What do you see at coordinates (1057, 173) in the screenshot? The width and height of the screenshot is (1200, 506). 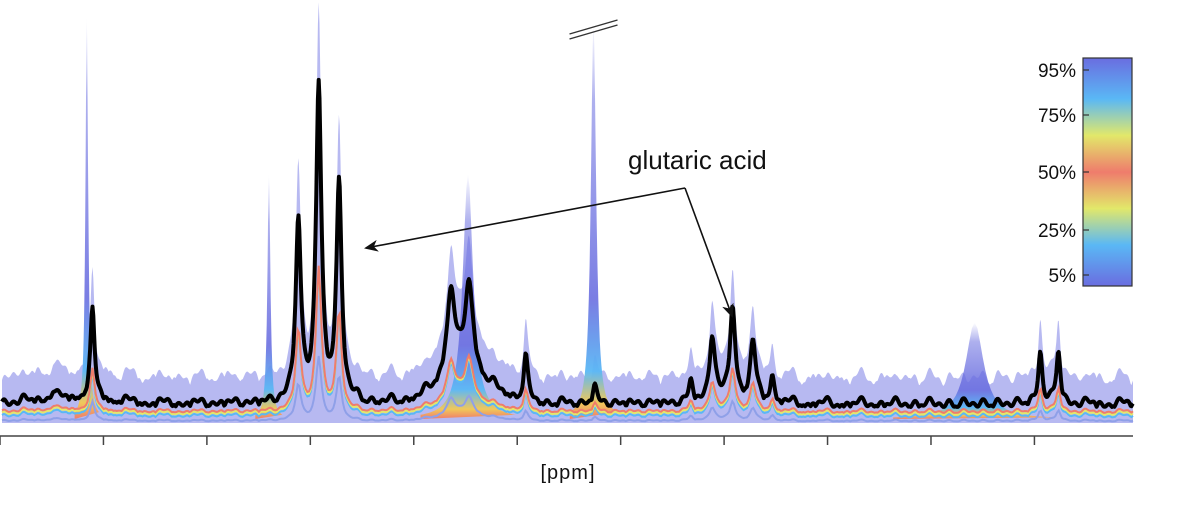 I see `colorbar-label-2: 50%` at bounding box center [1057, 173].